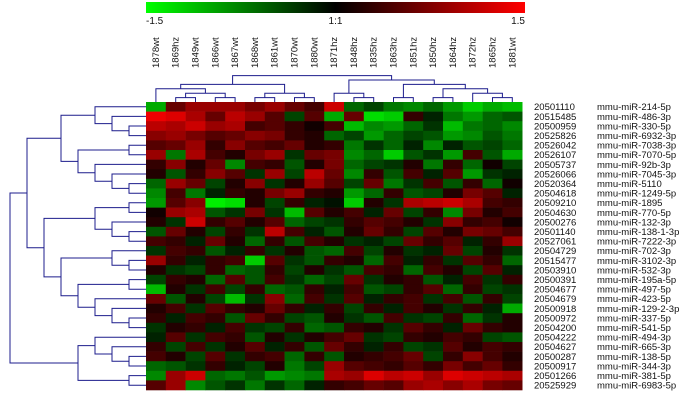 The image size is (685, 401). What do you see at coordinates (555, 299) in the screenshot?
I see `row-id-label: 20504679` at bounding box center [555, 299].